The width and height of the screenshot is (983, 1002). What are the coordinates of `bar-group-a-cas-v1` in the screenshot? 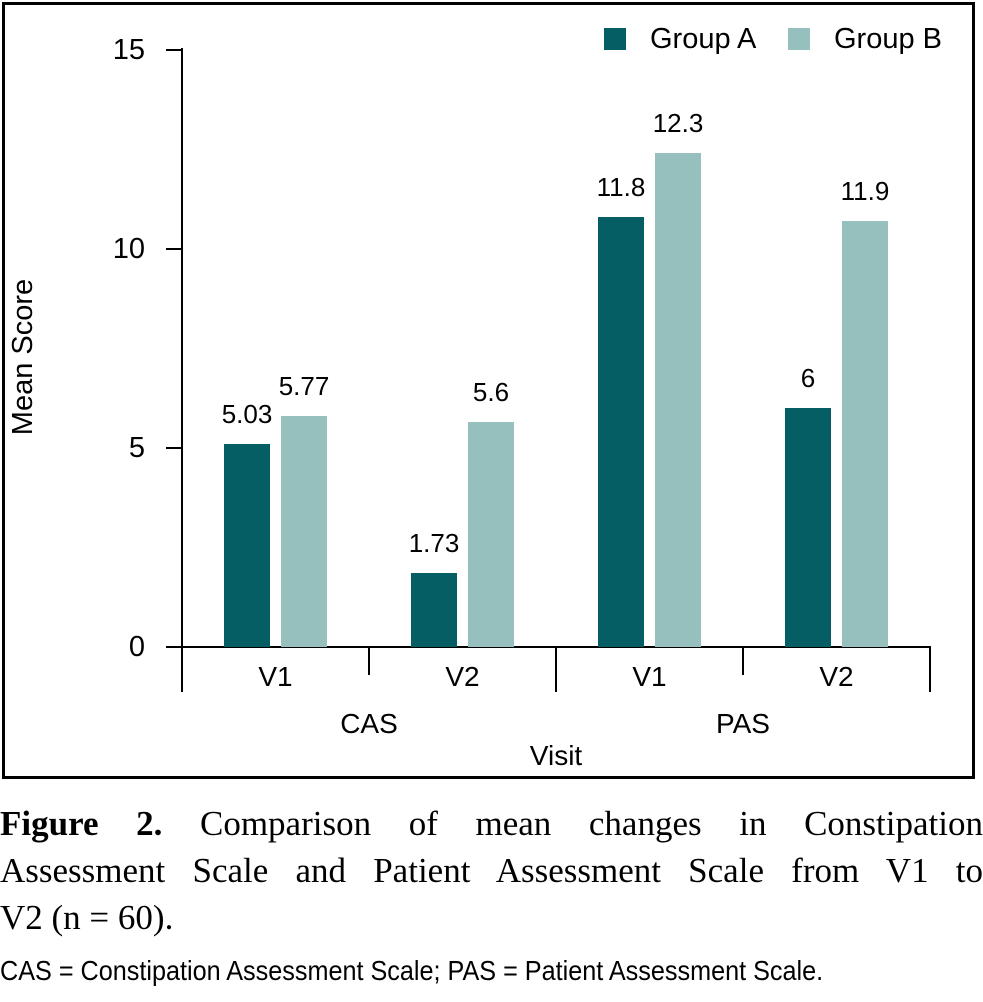 It's located at (247, 545).